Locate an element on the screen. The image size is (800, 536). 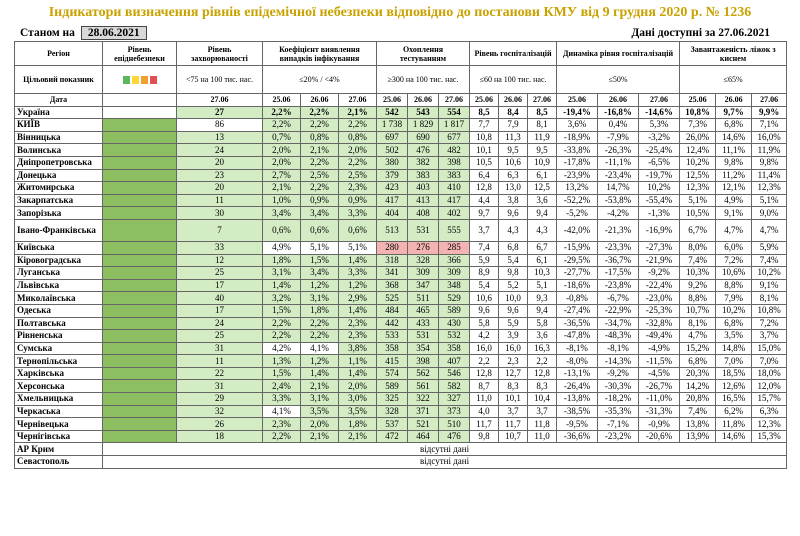
header-level: Рівень епіднебезпеки is located at coordinates (139, 53).